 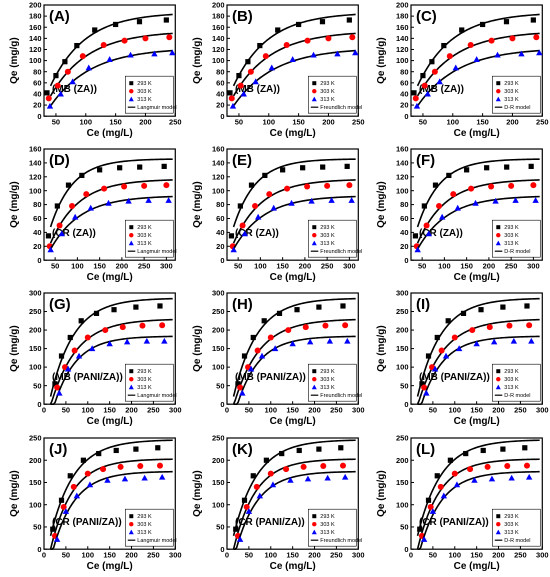 I want to click on y-tick-label: 40, so click(x=404, y=94).